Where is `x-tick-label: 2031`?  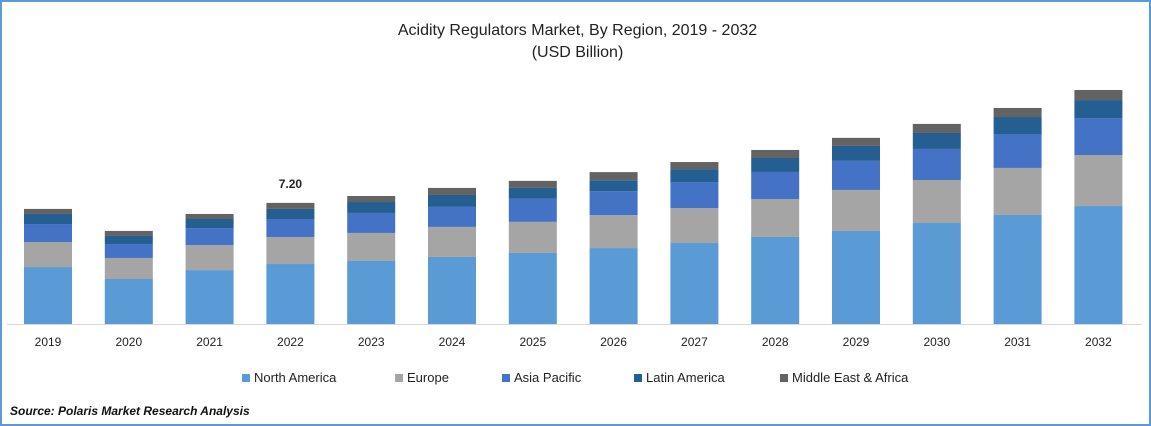
x-tick-label: 2031 is located at coordinates (1017, 342).